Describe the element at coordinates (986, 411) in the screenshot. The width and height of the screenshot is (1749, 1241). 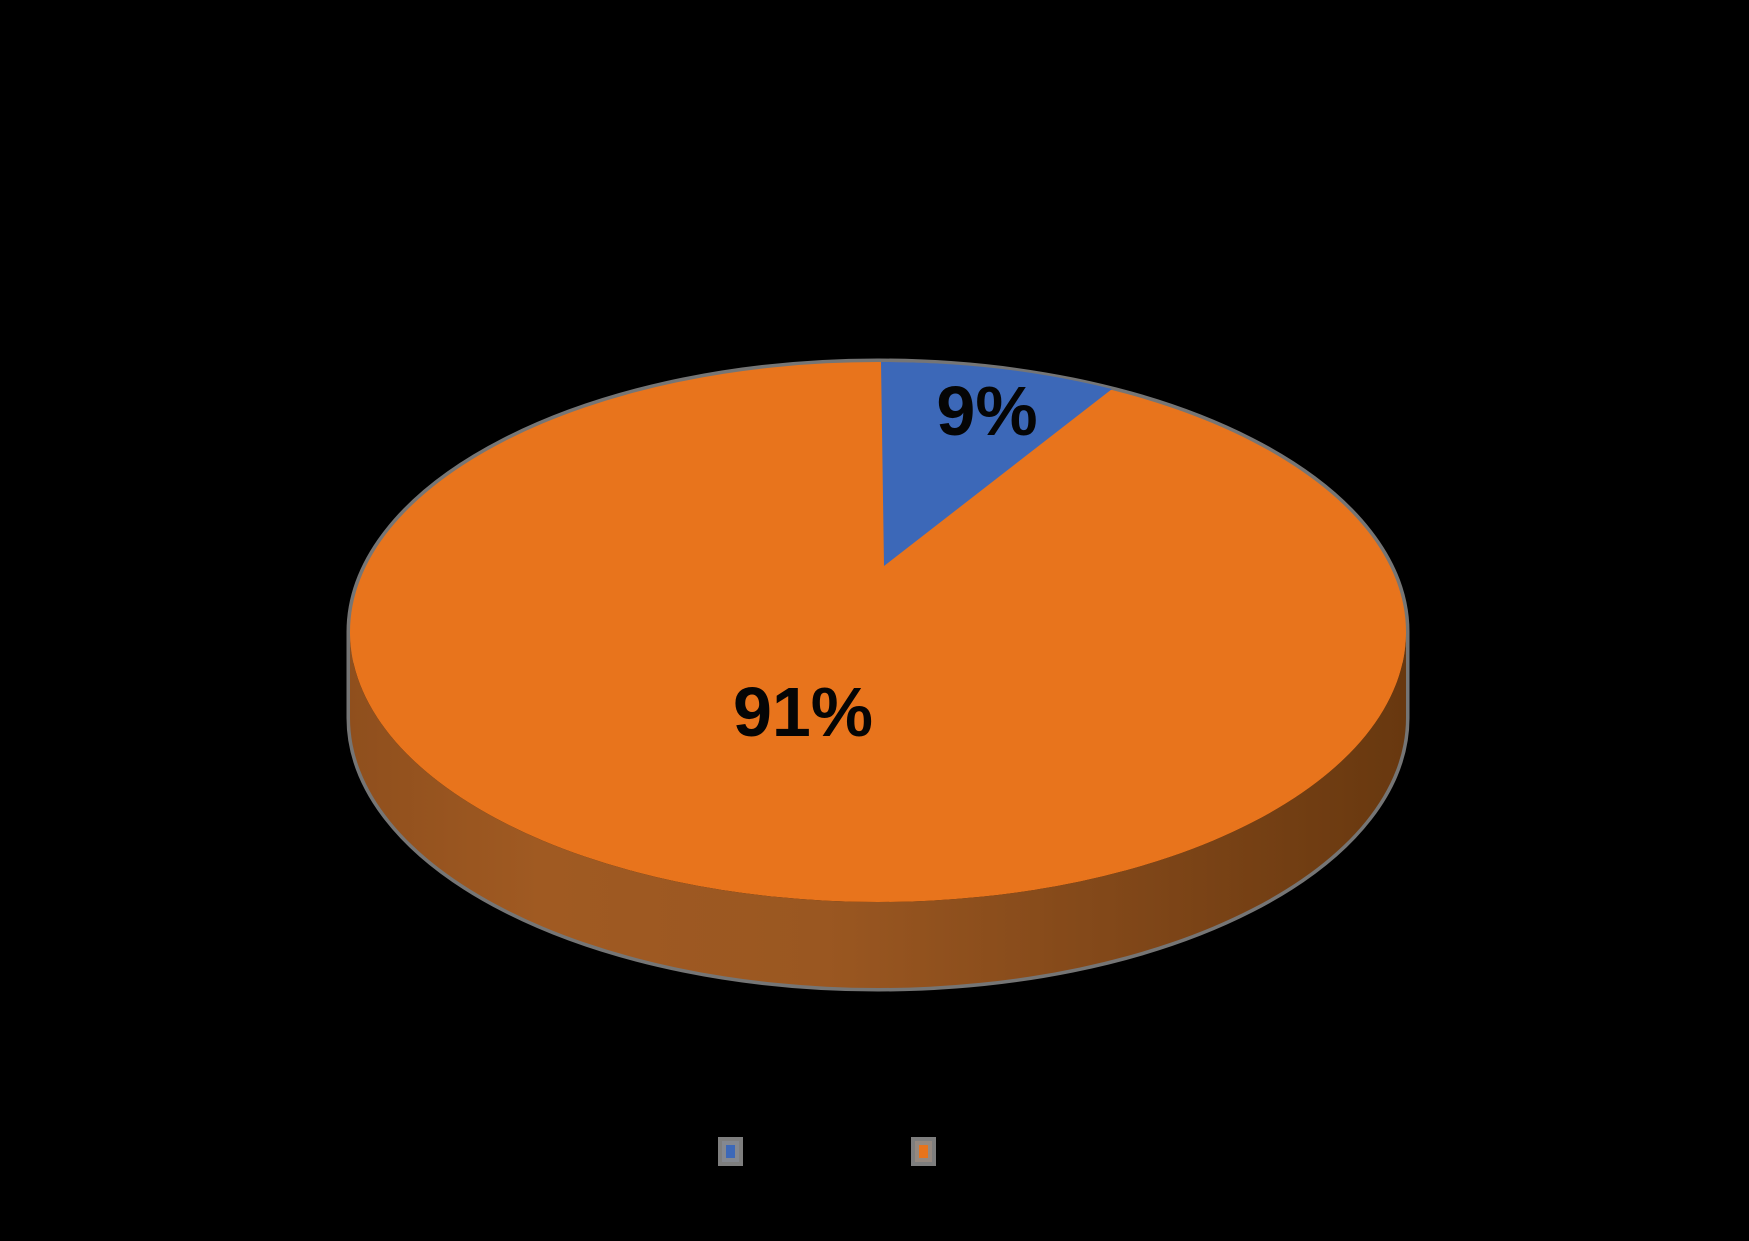
I see `data-label-9-percent: 9%` at that location.